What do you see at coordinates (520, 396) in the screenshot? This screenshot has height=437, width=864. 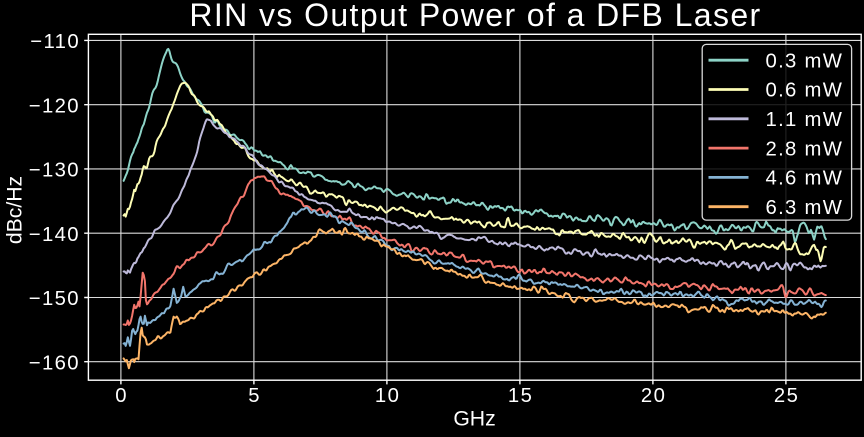 I see `svg-text: 15` at bounding box center [520, 396].